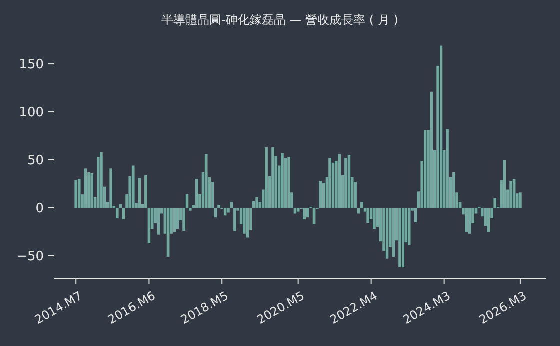 The image size is (560, 346). I want to click on y-tick-label: 150, so click(31, 65).